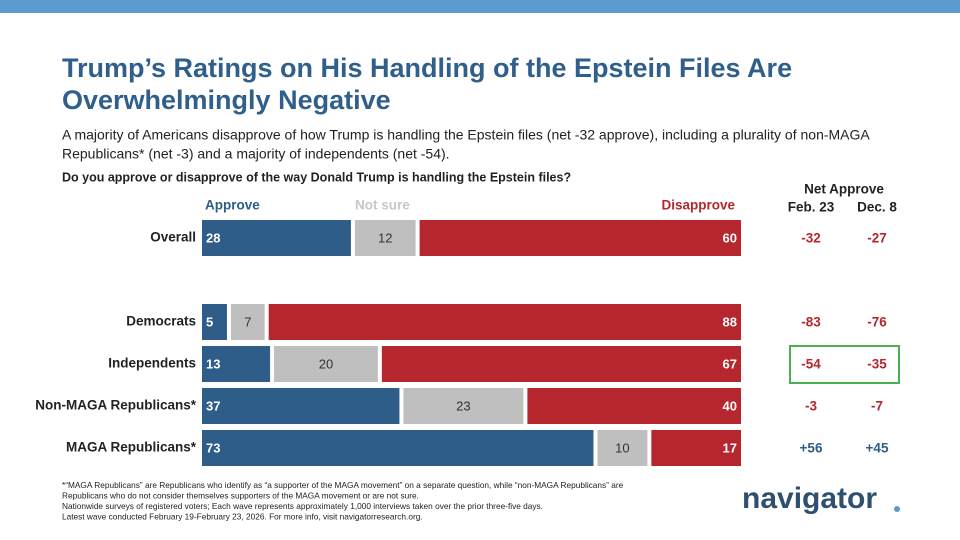  Describe the element at coordinates (131, 447) in the screenshot. I see `category-label: MAGA Republicans*` at that location.